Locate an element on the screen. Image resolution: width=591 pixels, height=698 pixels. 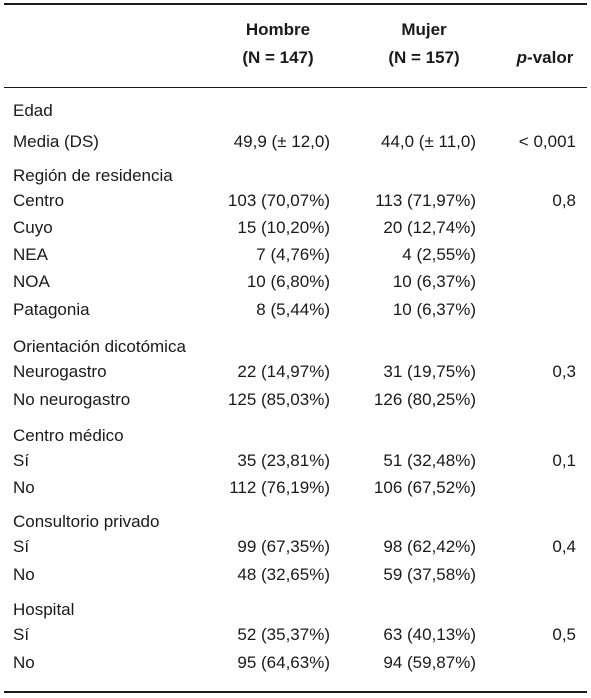
section-row: Hospital is located at coordinates (295, 609).